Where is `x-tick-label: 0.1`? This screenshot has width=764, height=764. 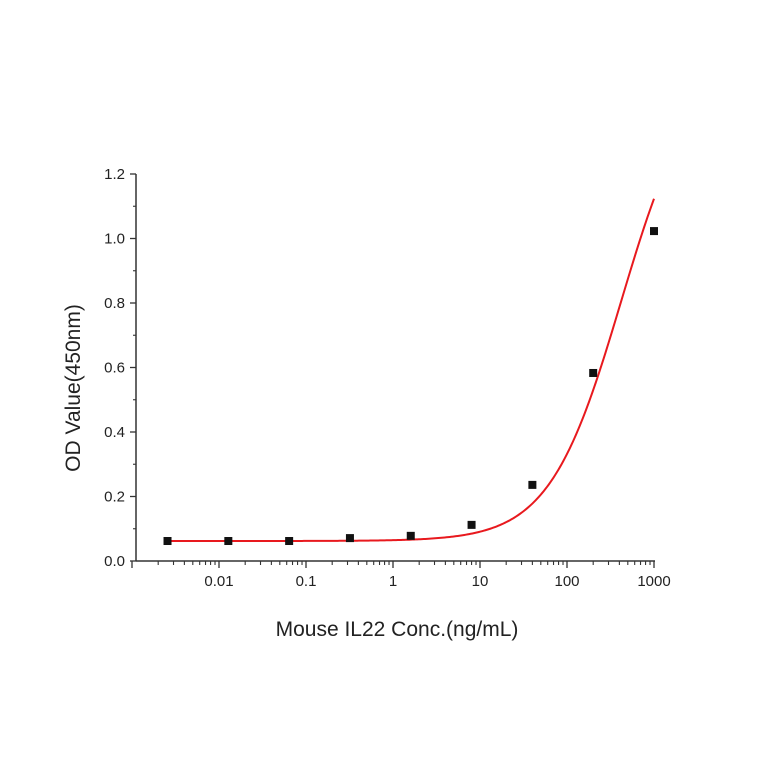 x-tick-label: 0.1 is located at coordinates (306, 581).